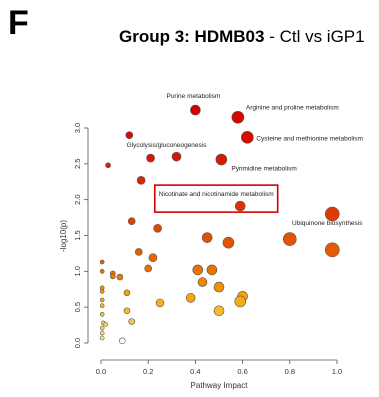 The width and height of the screenshot is (379, 397). What do you see at coordinates (216, 194) in the screenshot?
I see `point-label: Nicotinate and nicotinamide metabolism` at bounding box center [216, 194].